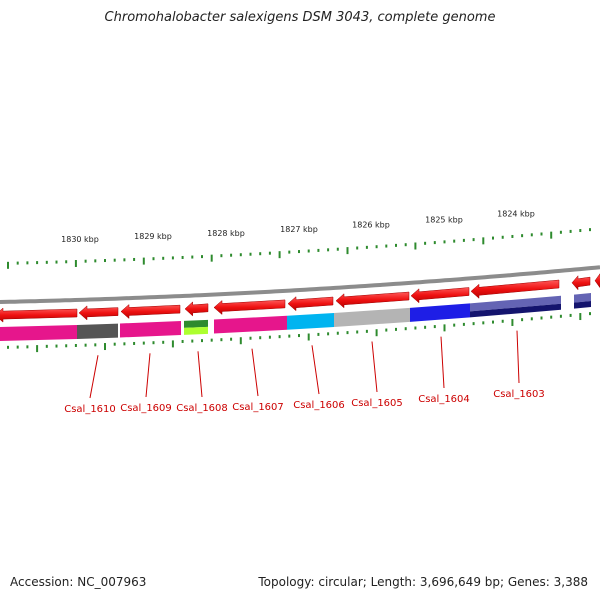  What do you see at coordinates (90, 409) in the screenshot?
I see `gene-label: Csal_1610` at bounding box center [90, 409].